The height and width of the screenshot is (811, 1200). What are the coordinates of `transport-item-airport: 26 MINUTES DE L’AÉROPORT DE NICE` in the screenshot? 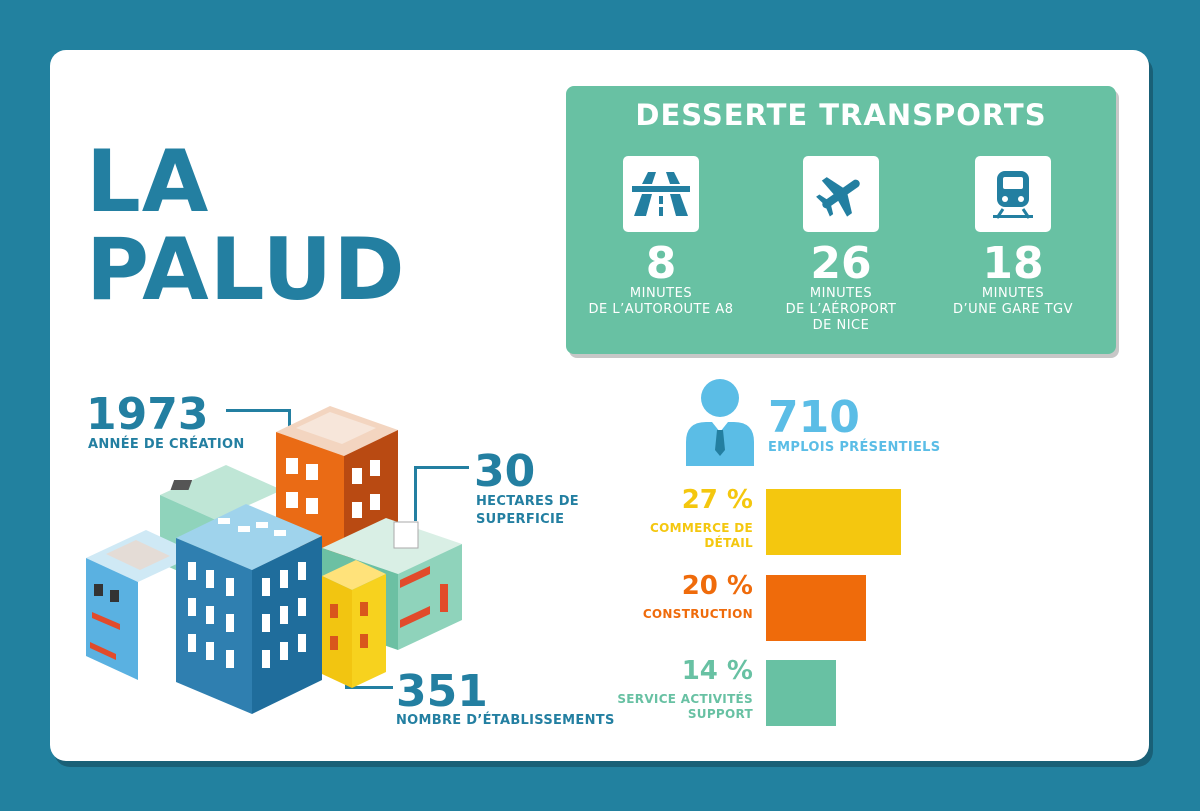 It's located at (841, 245).